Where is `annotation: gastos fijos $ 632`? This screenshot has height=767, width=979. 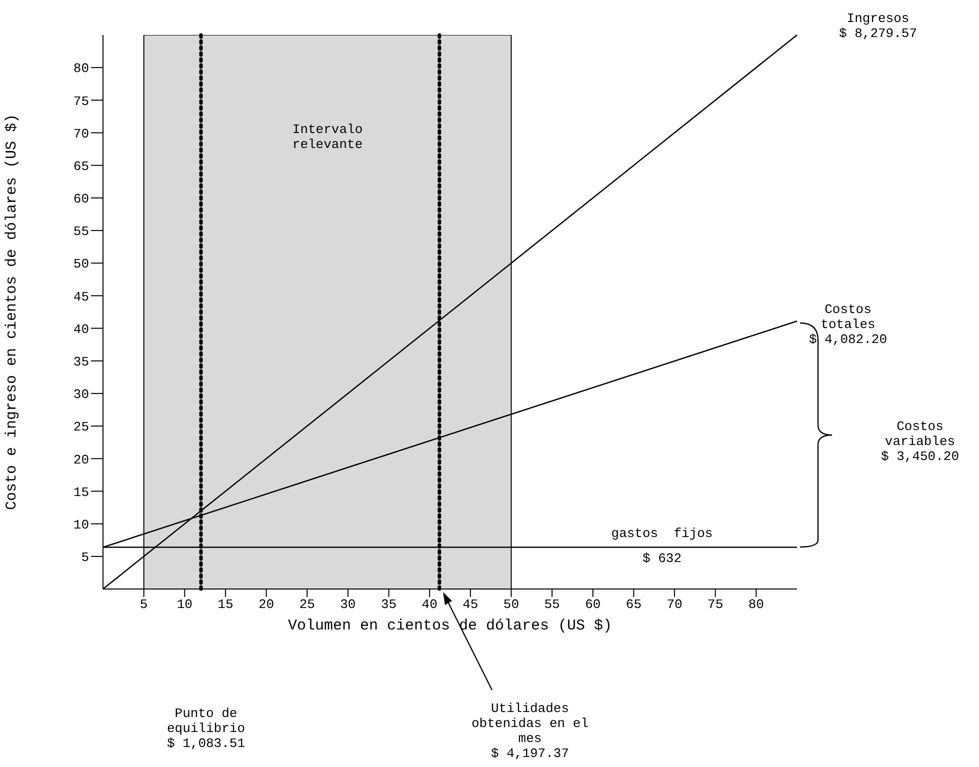
annotation: gastos fijos $ 632 is located at coordinates (662, 546).